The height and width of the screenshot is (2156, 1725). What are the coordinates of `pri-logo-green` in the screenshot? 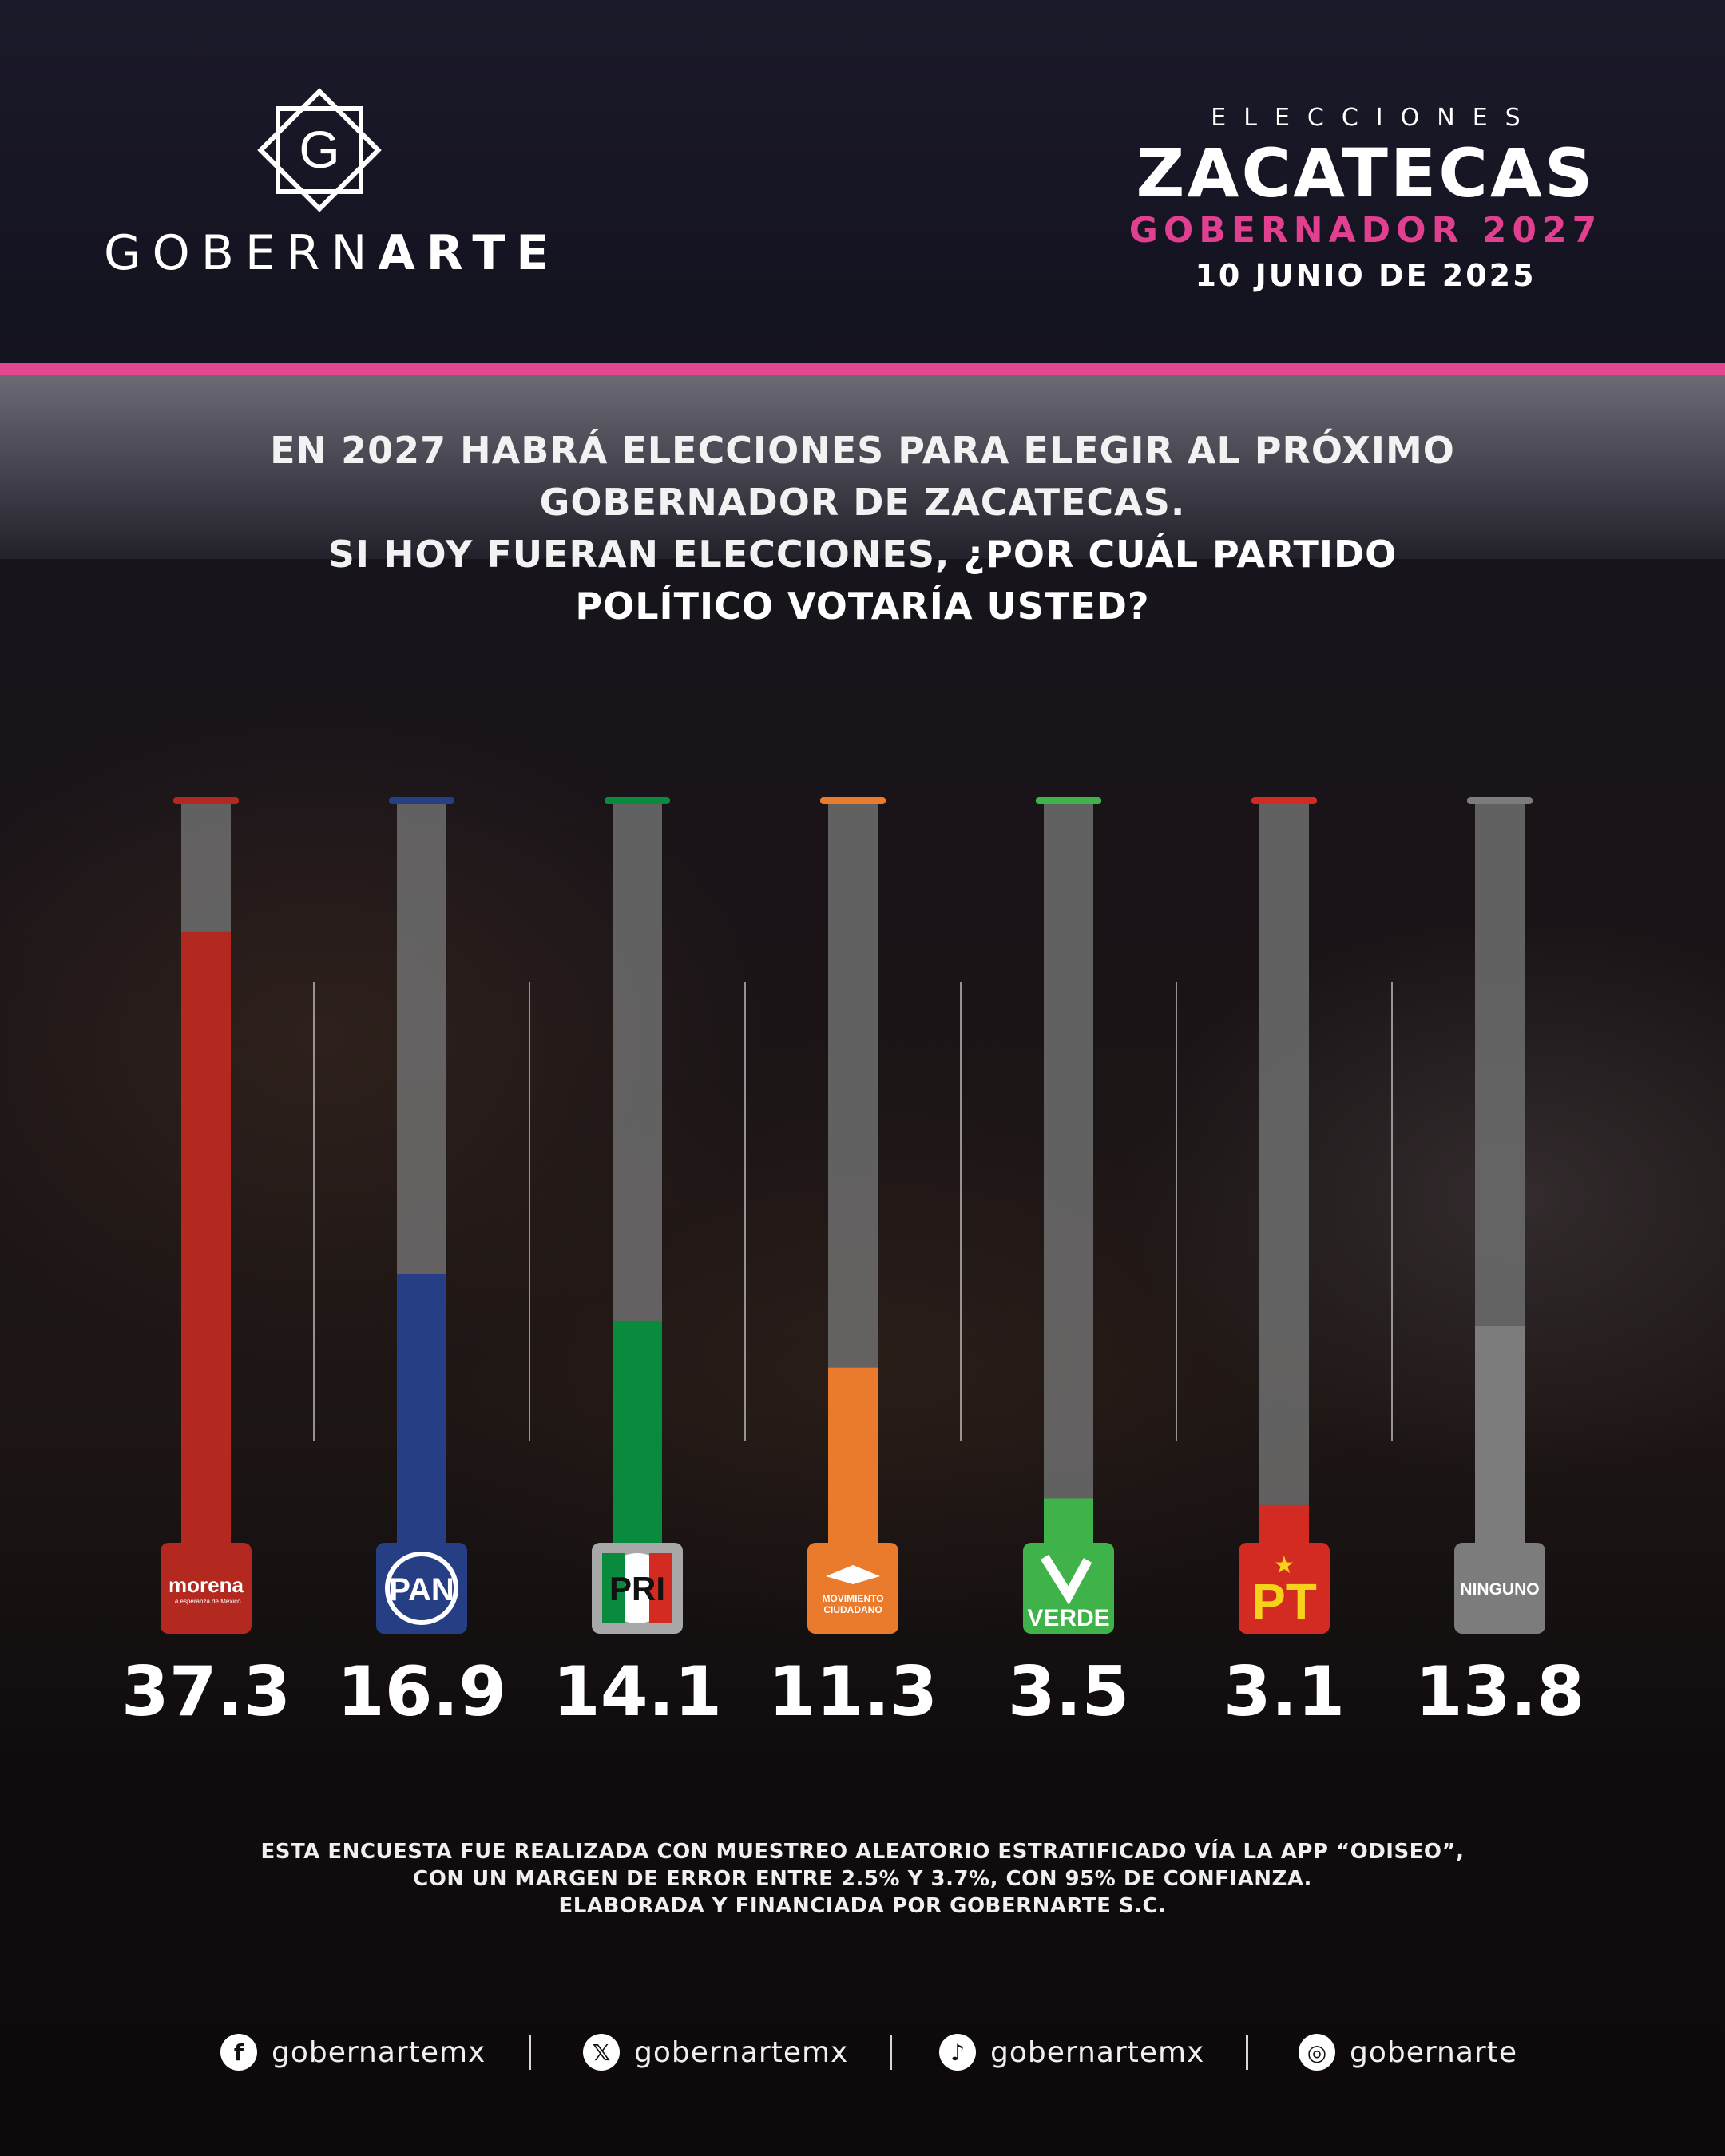 It's located at (614, 1588).